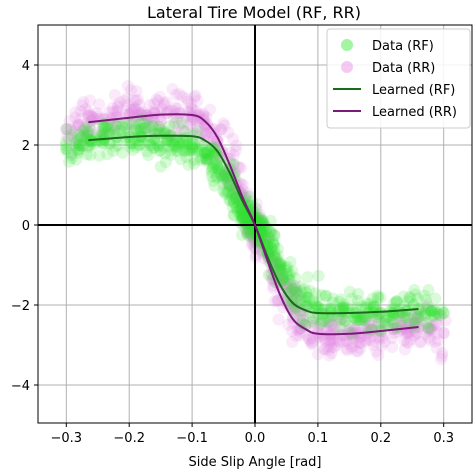  What do you see at coordinates (347, 67) in the screenshot?
I see `legend-marker` at bounding box center [347, 67].